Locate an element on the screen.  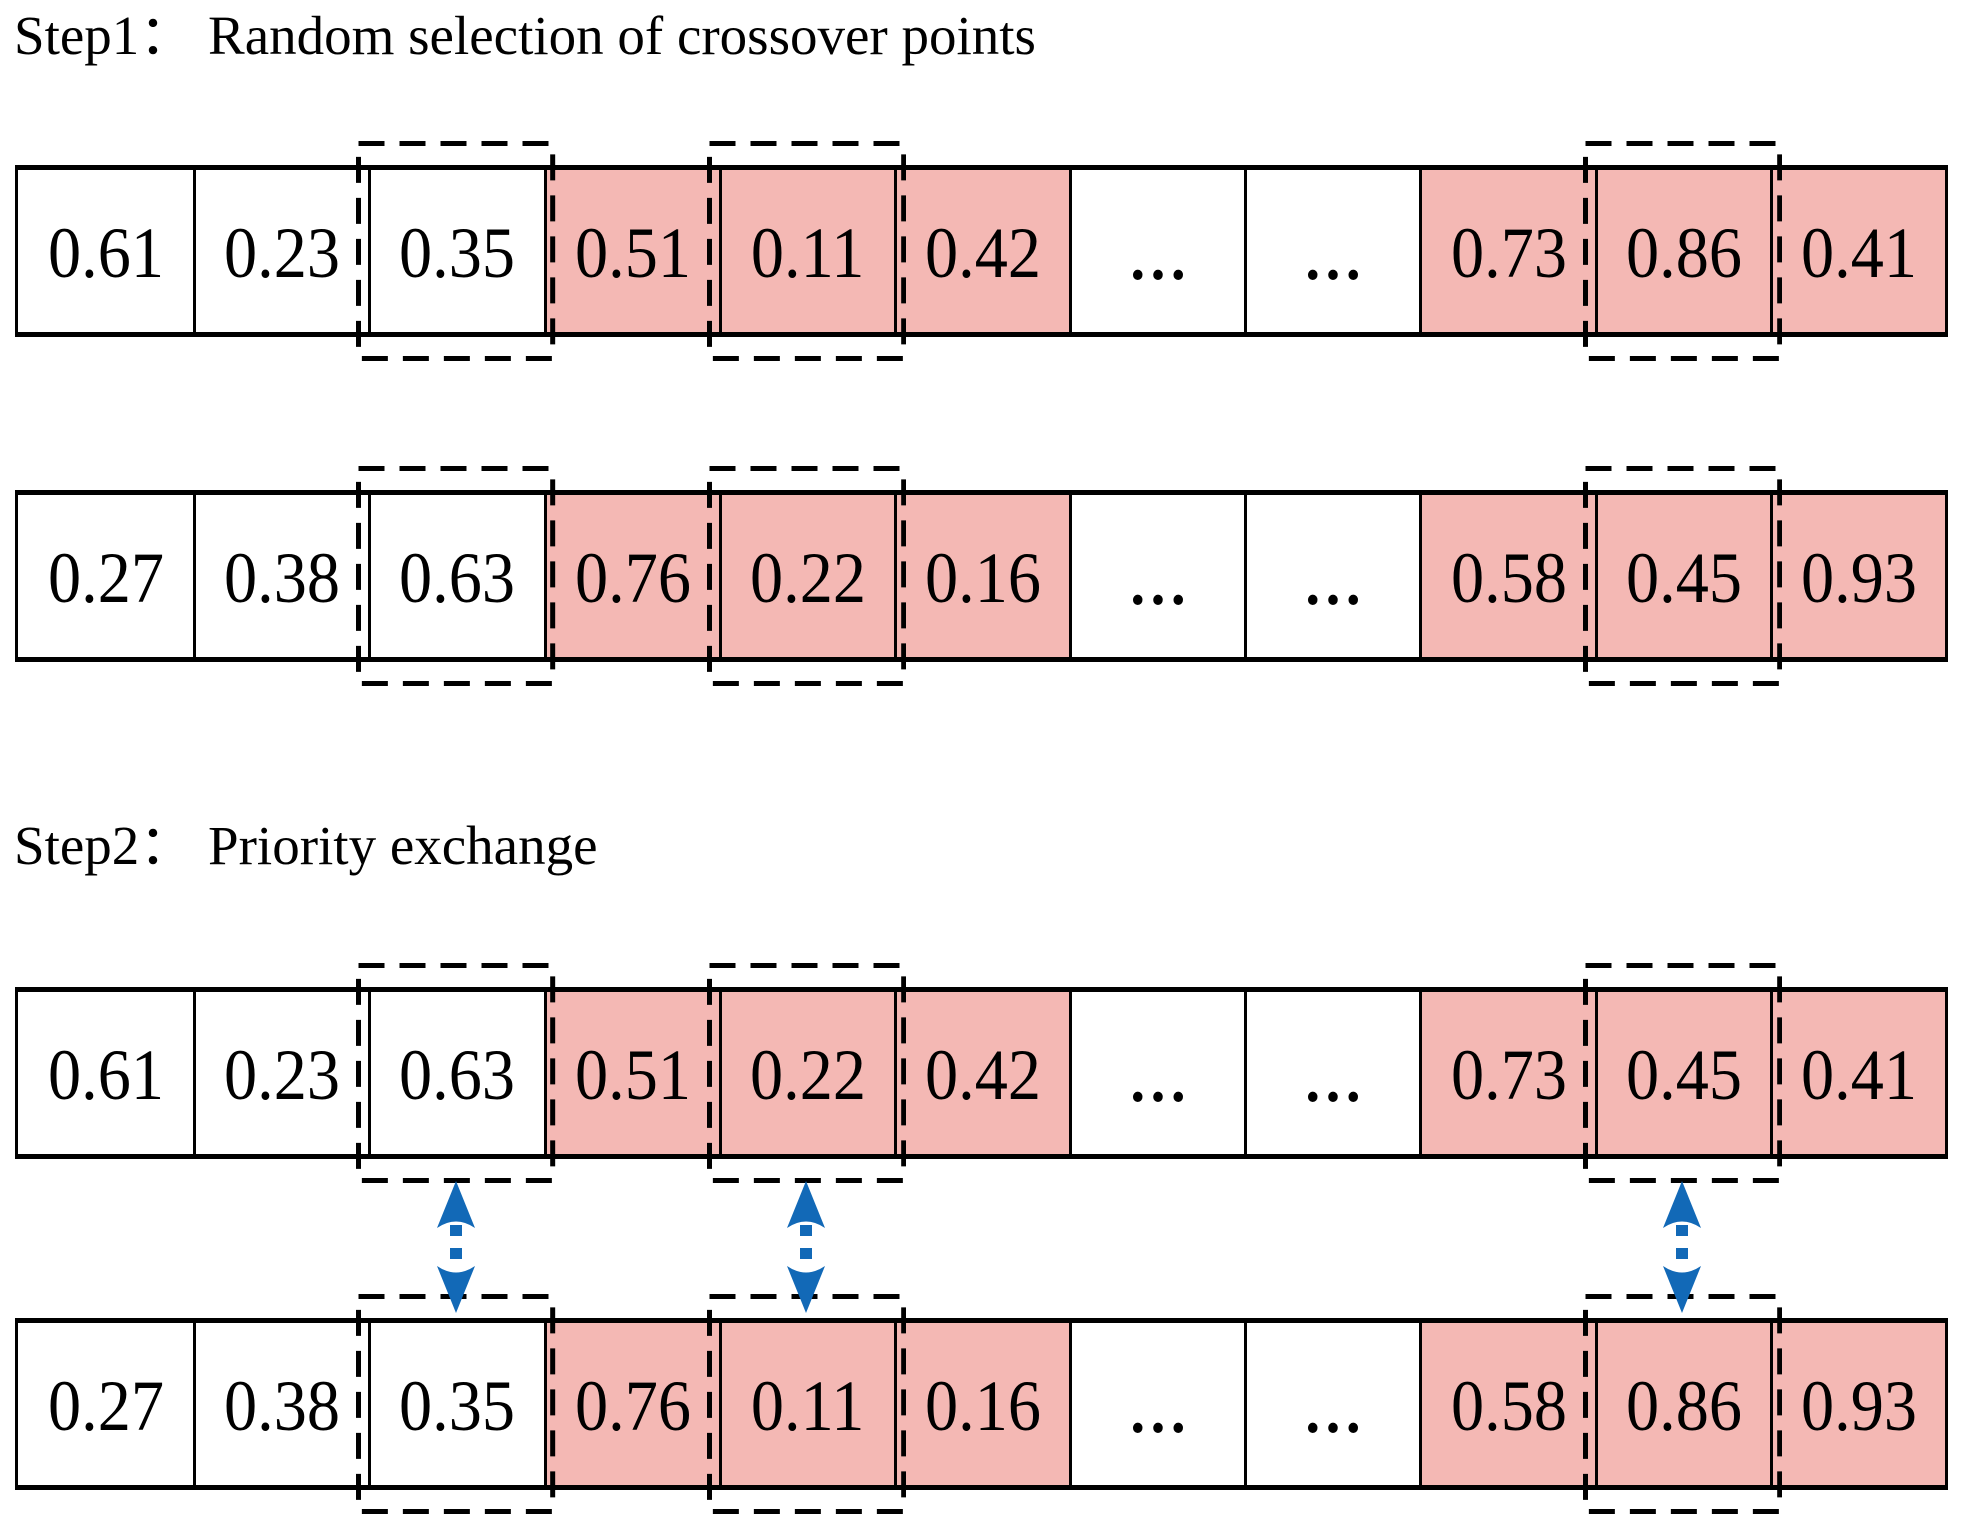
gene-cell-step2-offspring-2-col8: 0.58 is located at coordinates (1507, 1404).